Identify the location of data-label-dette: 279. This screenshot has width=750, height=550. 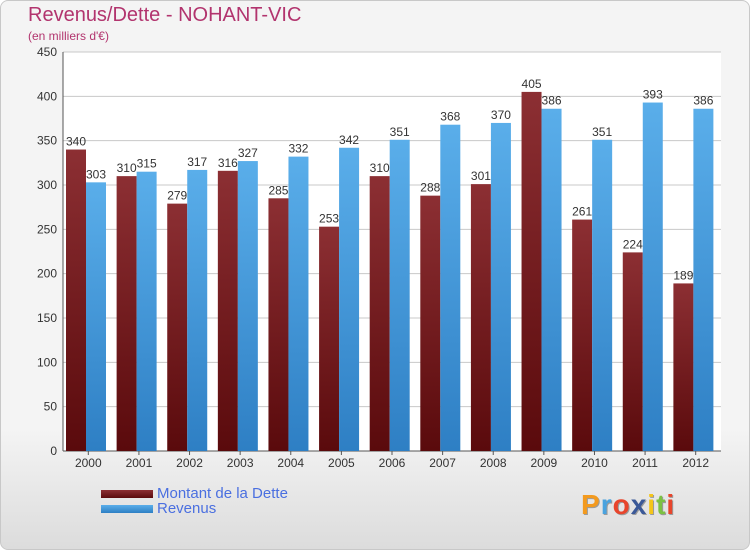
(177, 196).